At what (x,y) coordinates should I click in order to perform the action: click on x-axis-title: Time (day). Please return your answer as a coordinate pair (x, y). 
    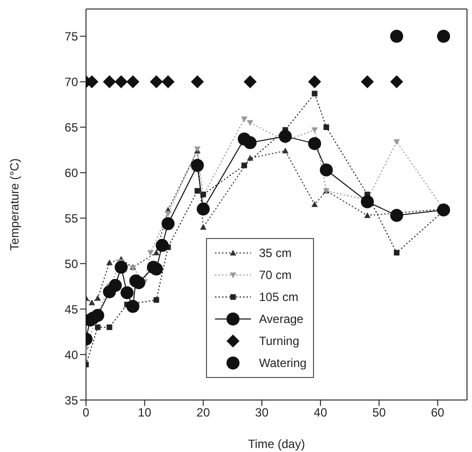
    Looking at the image, I should click on (276, 444).